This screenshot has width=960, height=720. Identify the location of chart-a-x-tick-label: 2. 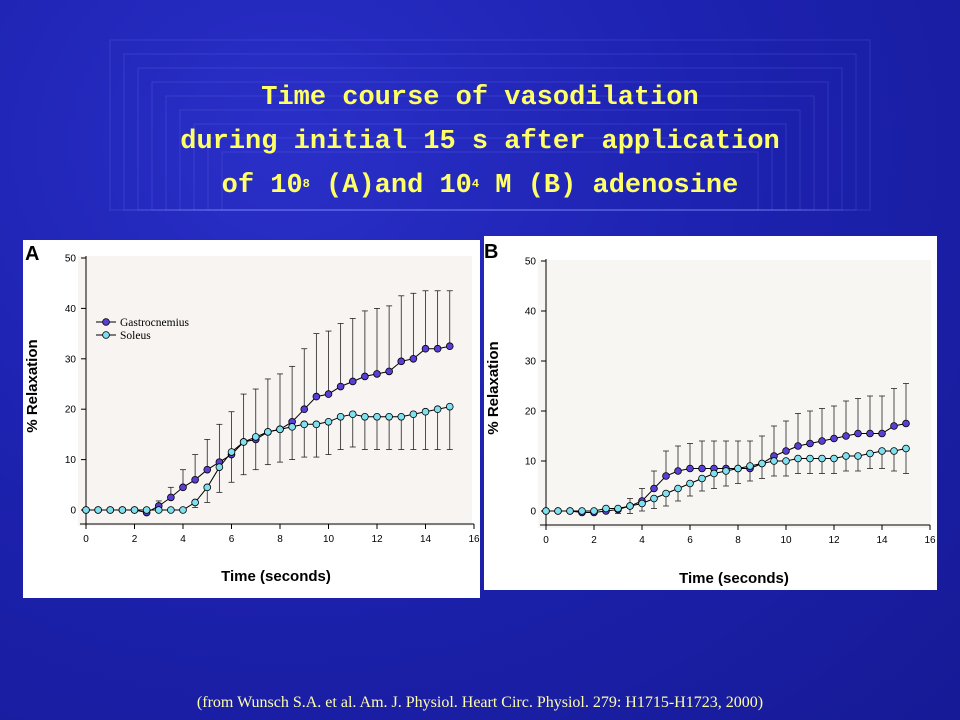
(135, 539).